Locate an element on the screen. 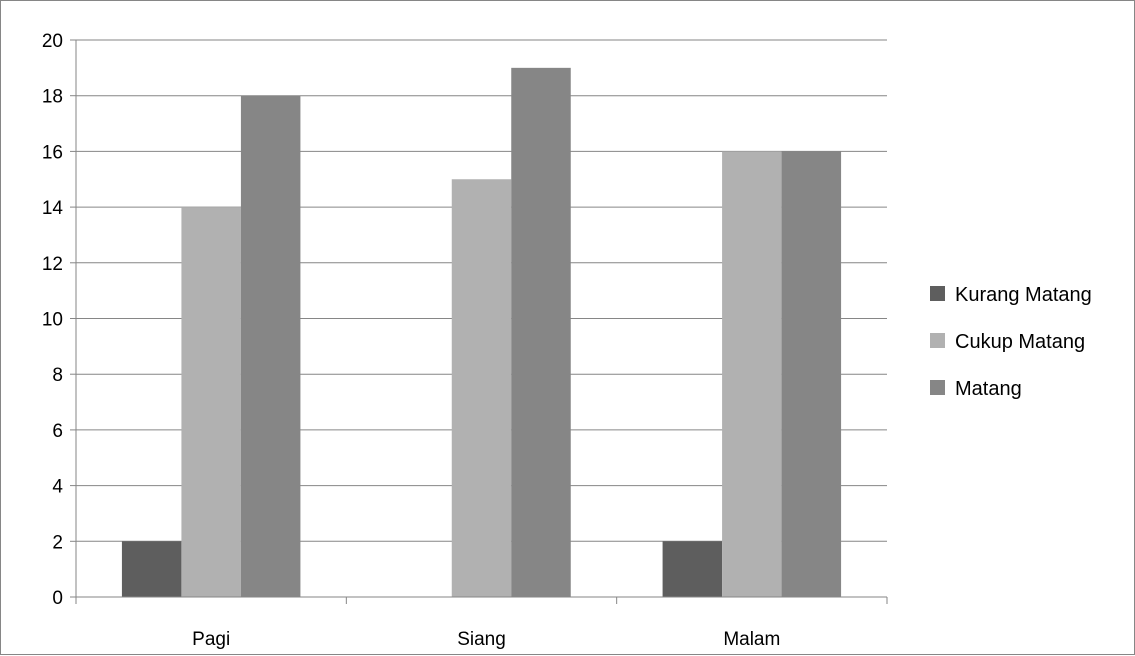 The image size is (1135, 656). x-category-label: Malam is located at coordinates (751, 639).